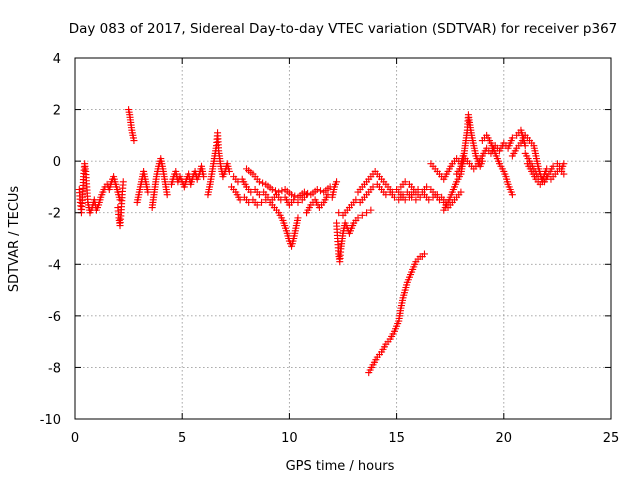  I want to click on y-tick-label: -10, so click(50, 420).